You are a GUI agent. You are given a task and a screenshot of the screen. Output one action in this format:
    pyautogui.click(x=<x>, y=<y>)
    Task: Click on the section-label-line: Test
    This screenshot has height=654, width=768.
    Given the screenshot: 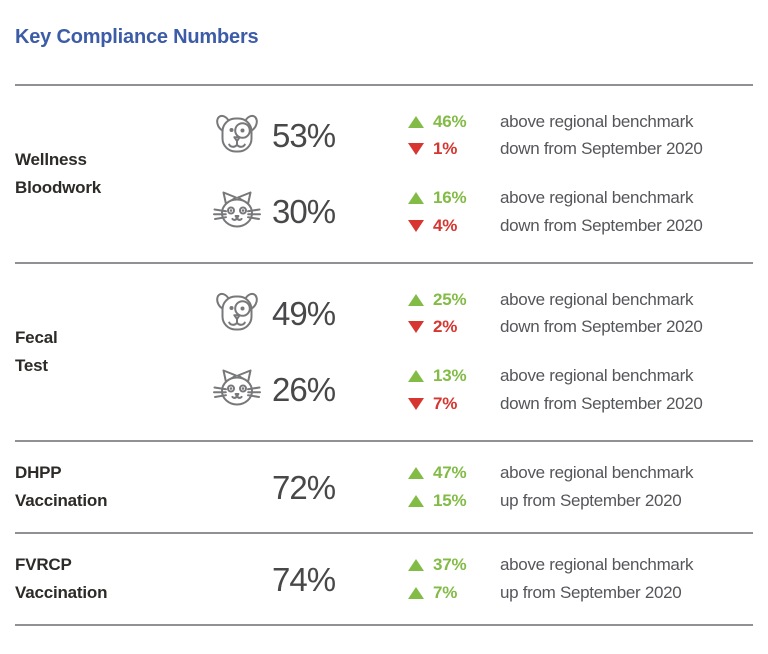 What is the action you would take?
    pyautogui.click(x=31, y=365)
    